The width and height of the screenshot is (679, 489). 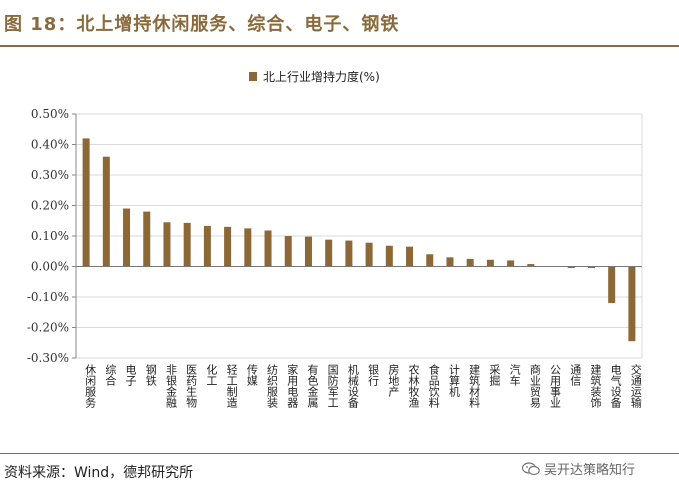 I want to click on x-tick-label: 综合, so click(x=110, y=374).